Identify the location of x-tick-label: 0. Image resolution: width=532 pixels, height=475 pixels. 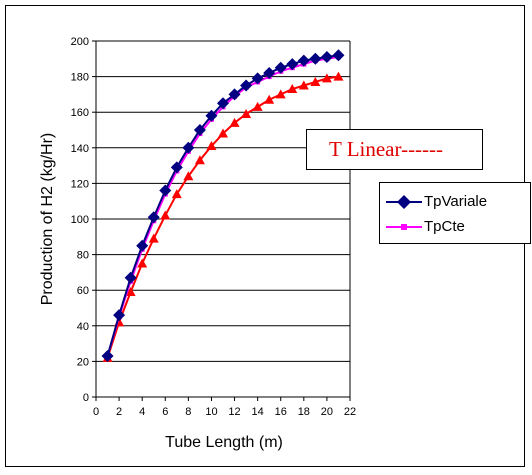
(96, 412).